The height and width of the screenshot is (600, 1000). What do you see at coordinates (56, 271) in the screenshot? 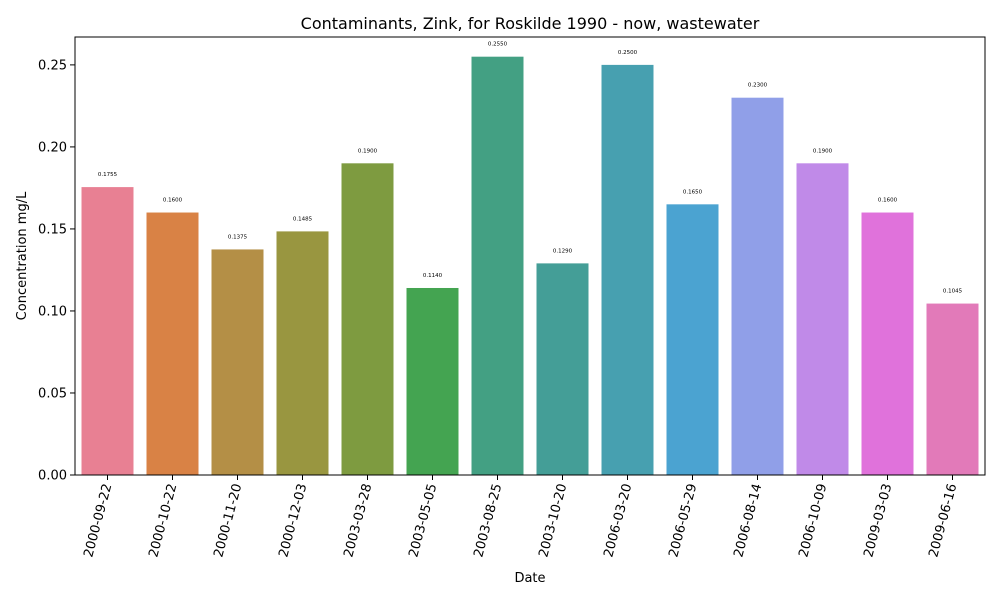
I see `y-axis: 0.00 0.05 0.10 0.15 0.20 0.25` at bounding box center [56, 271].